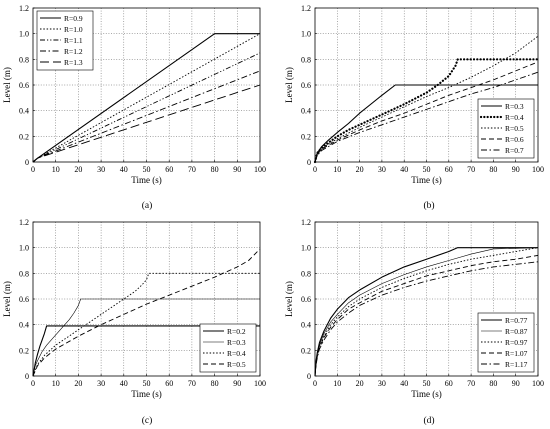 Image resolution: width=550 pixels, height=429 pixels. I want to click on legend: R=0.9 R=1.0 R=1.1 R=1.2 R=1.3, so click(65, 40).